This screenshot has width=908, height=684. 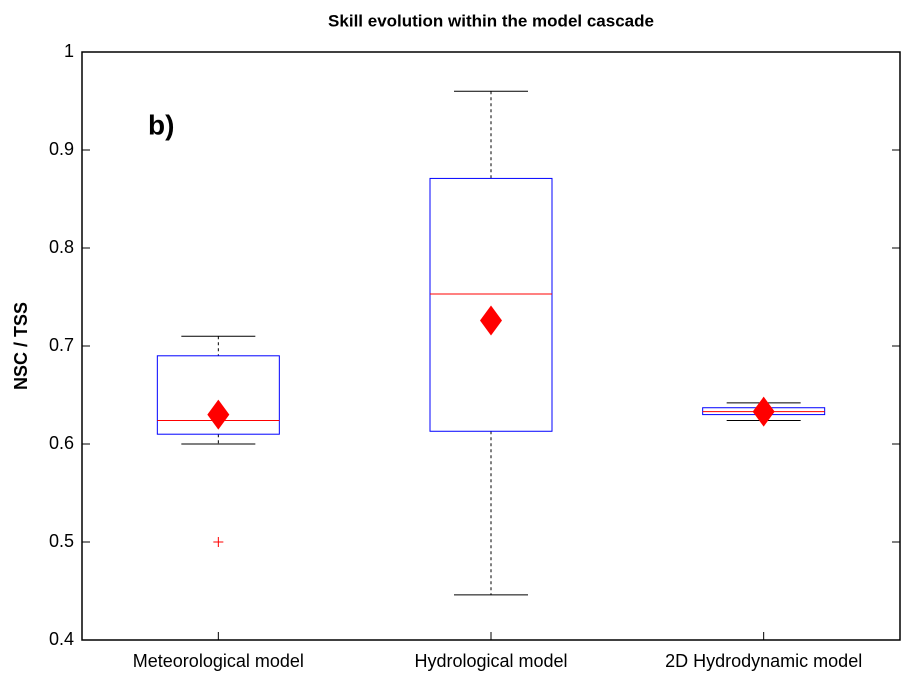 What do you see at coordinates (490, 661) in the screenshot?
I see `x-tick-label: Hydrological model` at bounding box center [490, 661].